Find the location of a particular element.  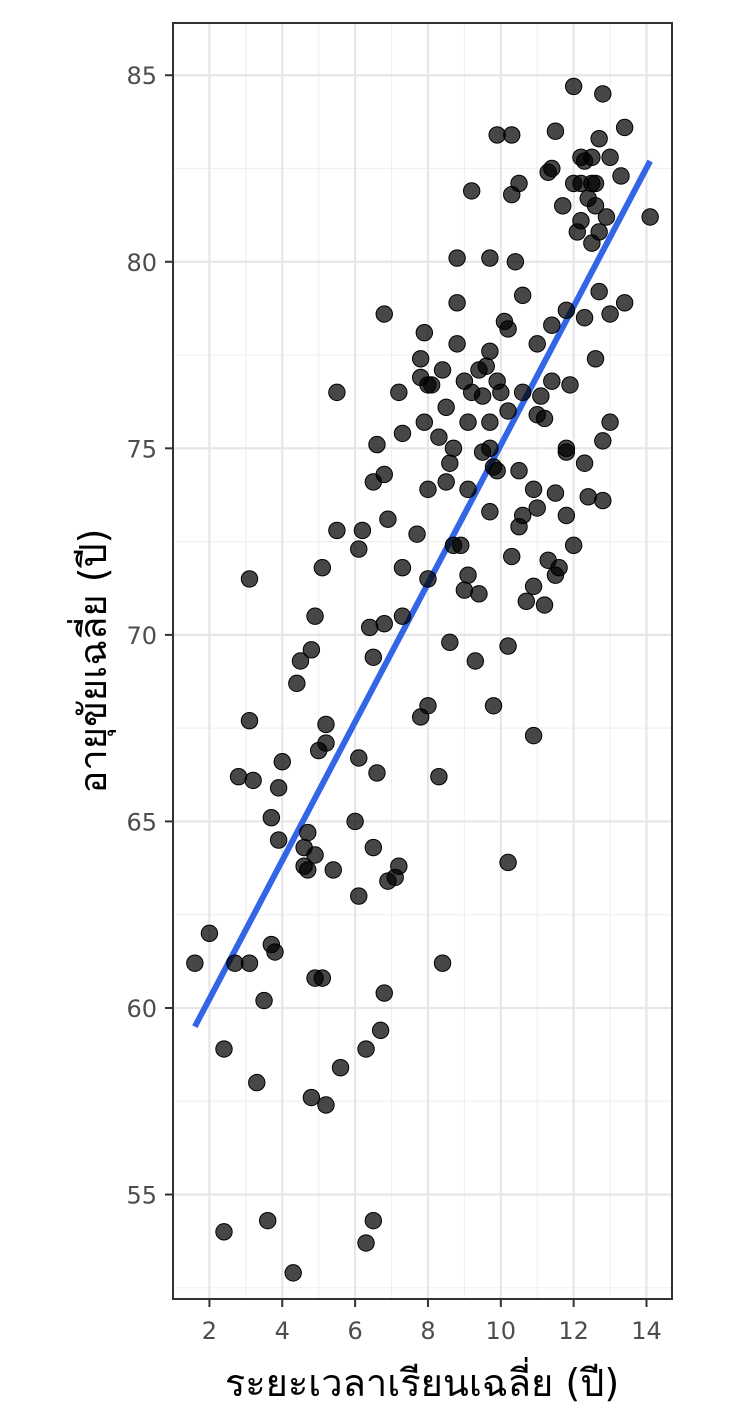

x-axis-title: ระยะเวลาเรียนเฉลี่ย (ปี) is located at coordinates (422, 1381).